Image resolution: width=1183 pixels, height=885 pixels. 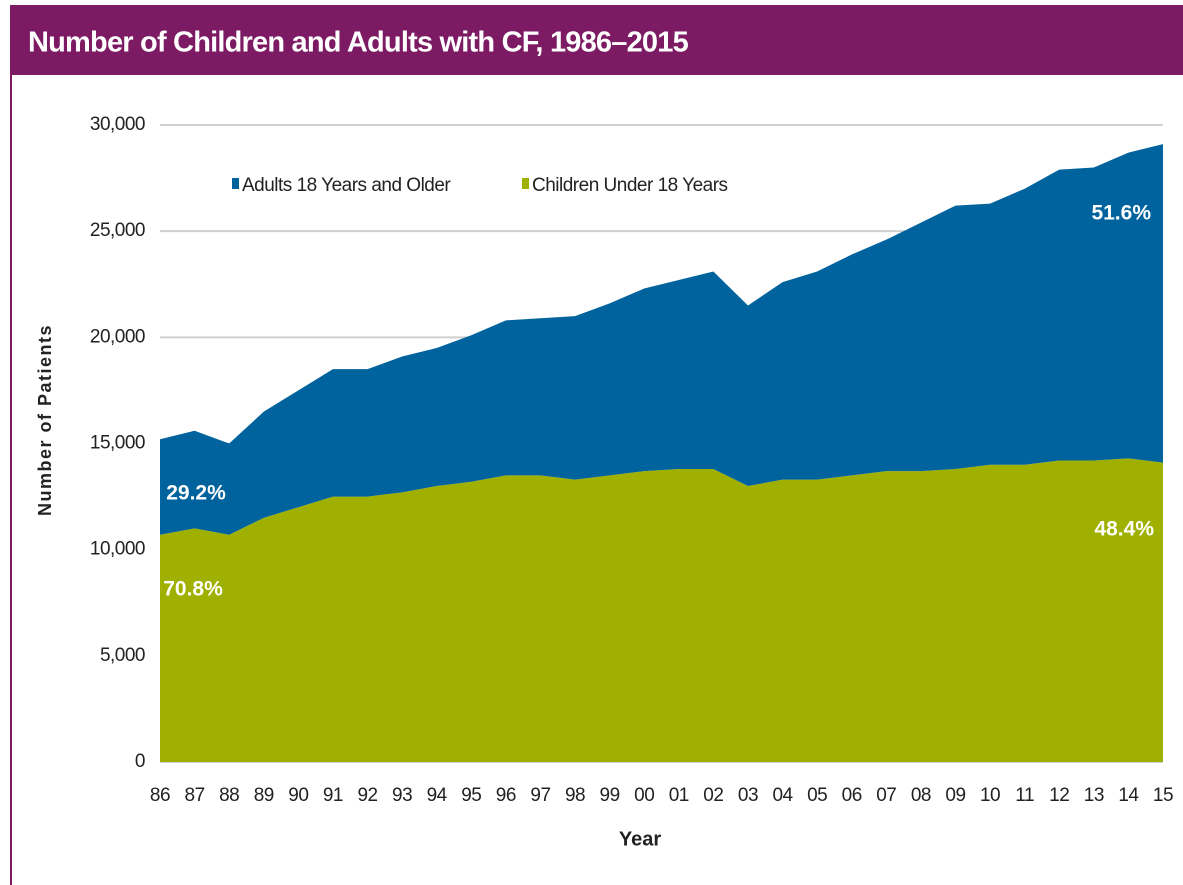 What do you see at coordinates (333, 795) in the screenshot?
I see `x-tick-label: 91` at bounding box center [333, 795].